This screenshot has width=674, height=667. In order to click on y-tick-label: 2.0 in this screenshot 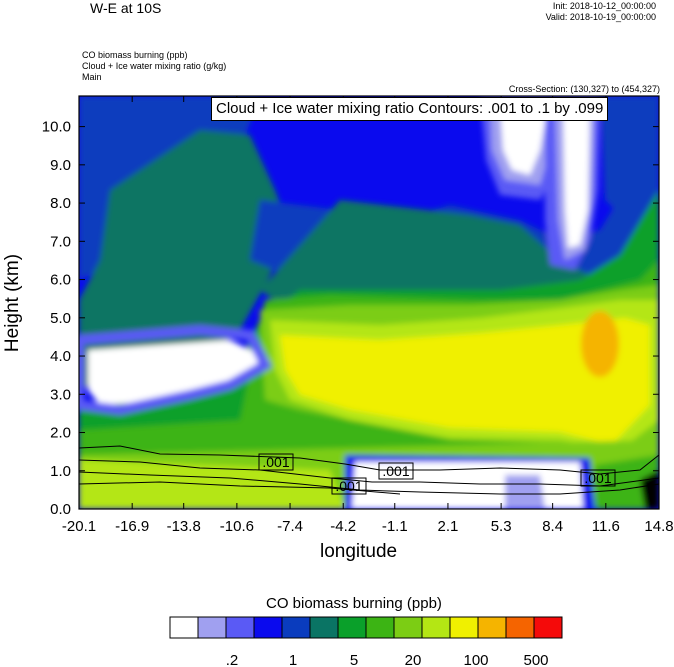, I will do `click(60, 433)`.